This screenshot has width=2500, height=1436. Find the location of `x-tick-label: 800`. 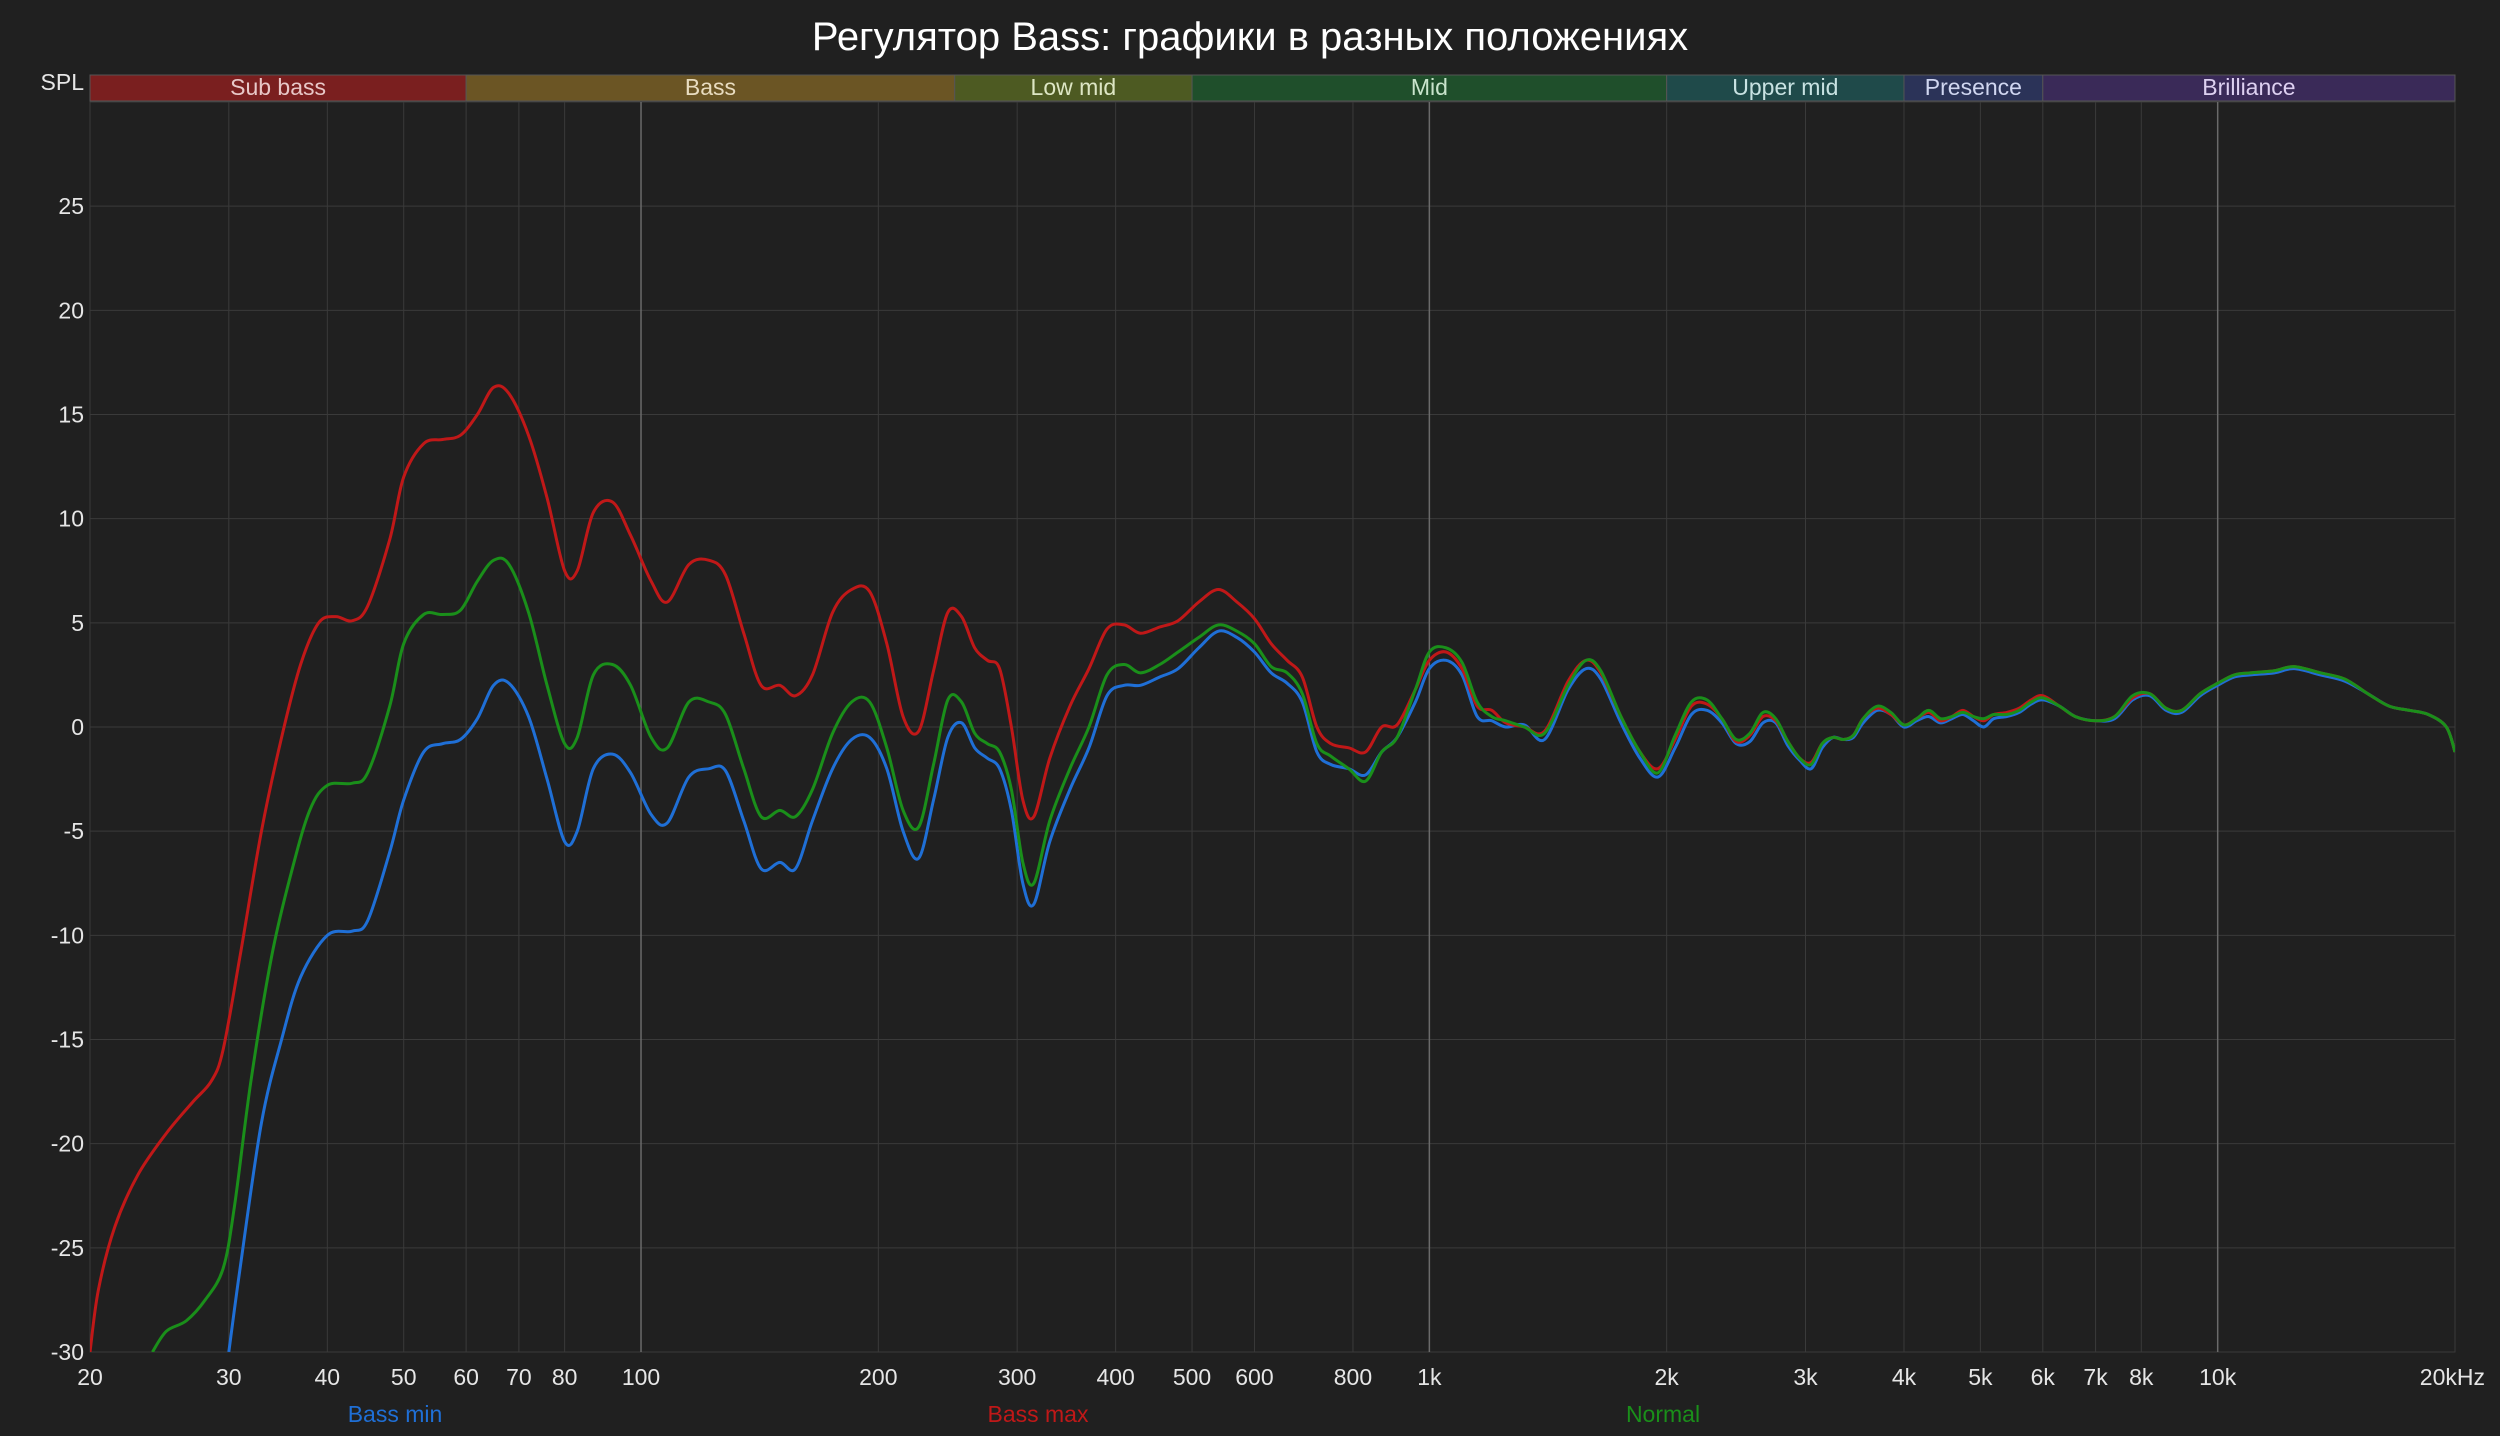

x-tick-label: 800 is located at coordinates (1353, 1377).